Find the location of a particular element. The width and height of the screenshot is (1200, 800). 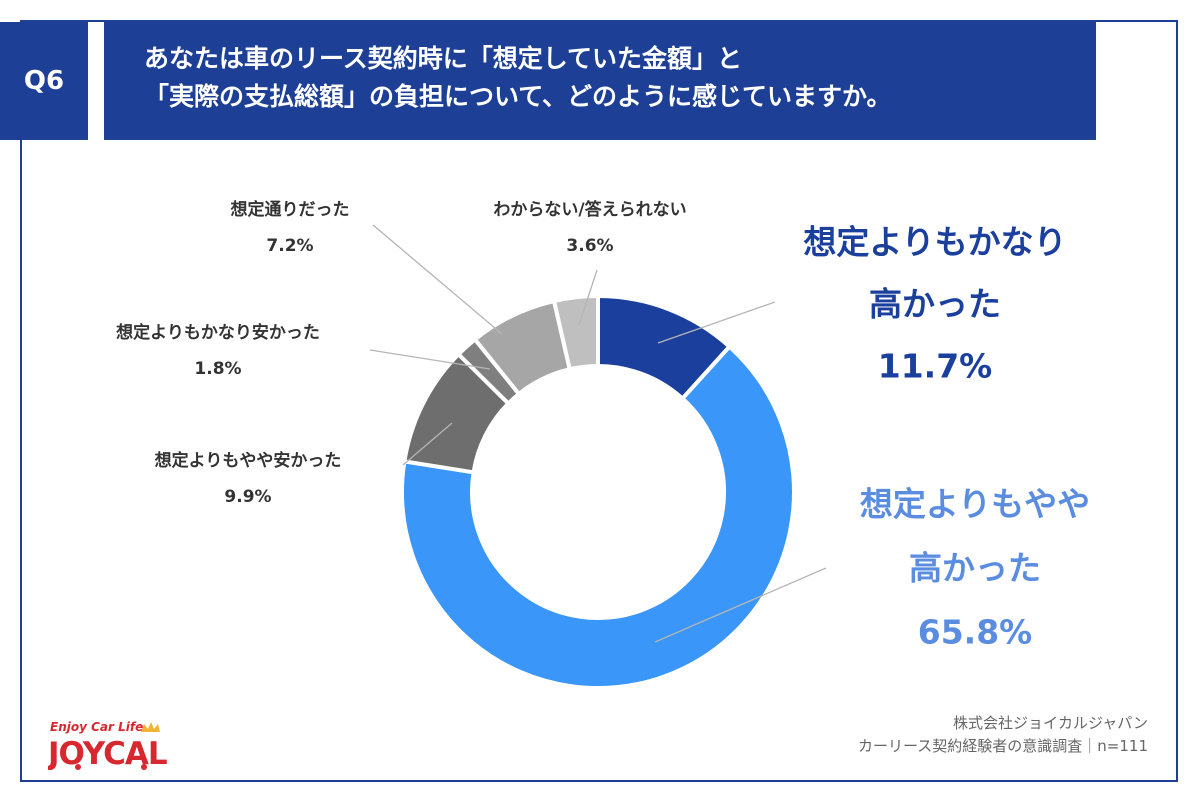

joycal-logo: Enjoy Car Life JOYCAL is located at coordinates (108, 745).